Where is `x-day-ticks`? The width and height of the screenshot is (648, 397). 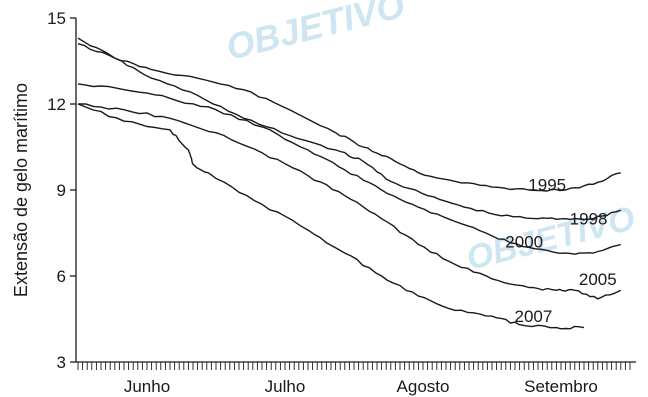
x-day-ticks is located at coordinates (354, 366).